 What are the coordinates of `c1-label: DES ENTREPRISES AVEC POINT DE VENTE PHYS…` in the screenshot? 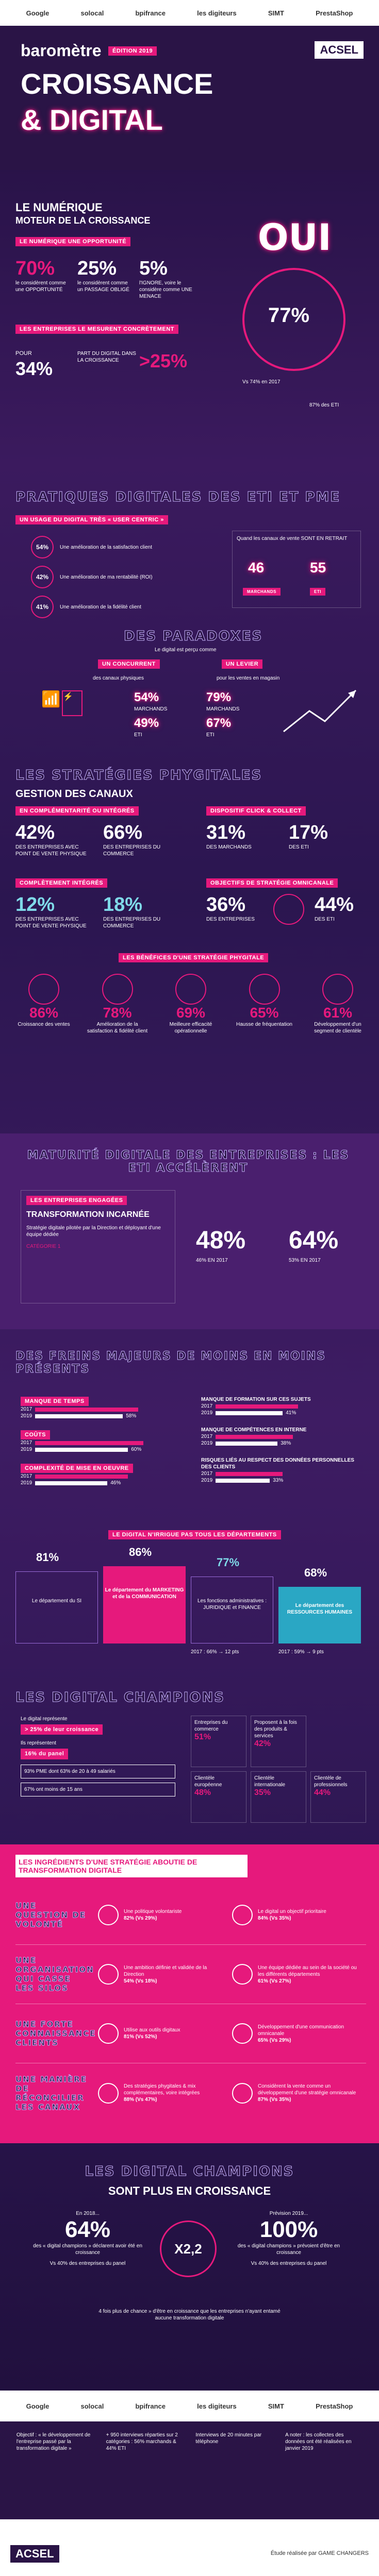 It's located at (51, 923).